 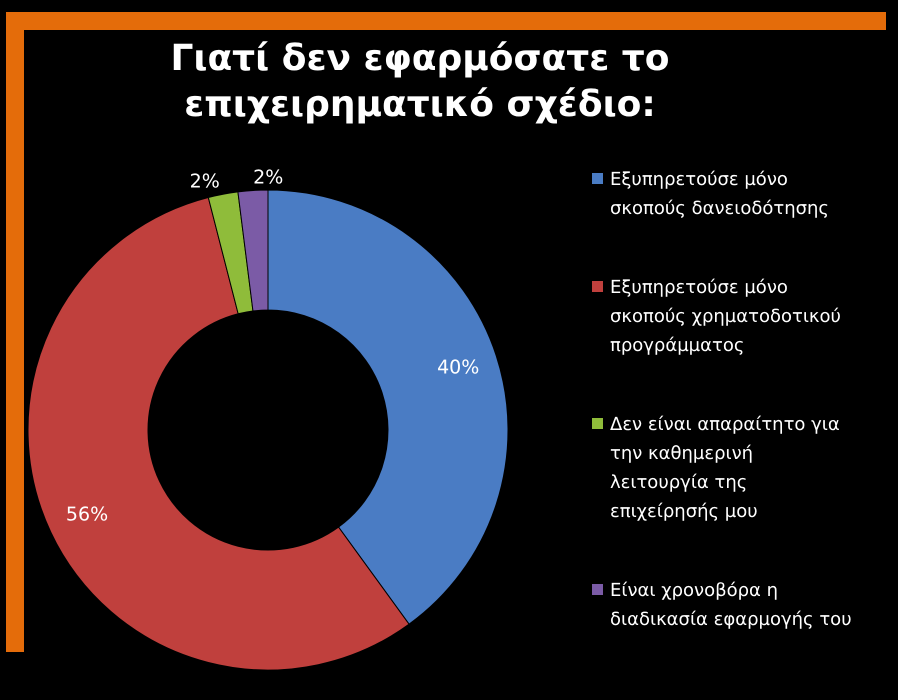 I want to click on data-label: 56%, so click(x=87, y=514).